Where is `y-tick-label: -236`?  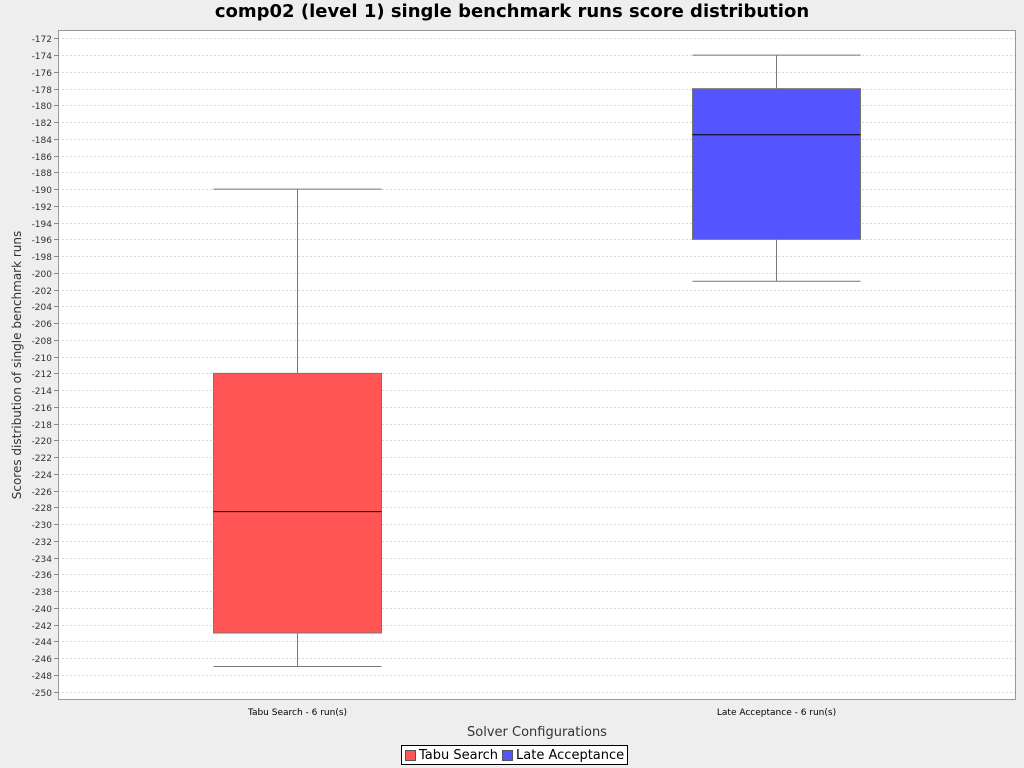
y-tick-label: -236 is located at coordinates (42, 576).